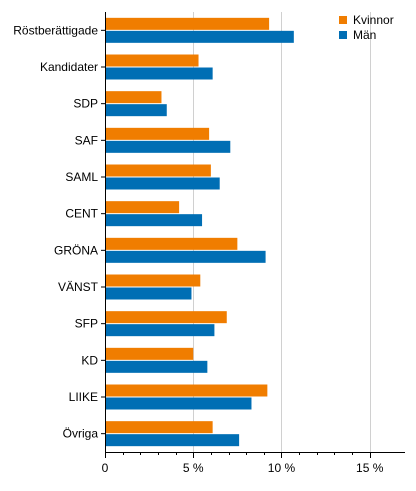 This screenshot has height=491, width=416. Describe the element at coordinates (86, 140) in the screenshot. I see `category-label-3: SAF` at that location.